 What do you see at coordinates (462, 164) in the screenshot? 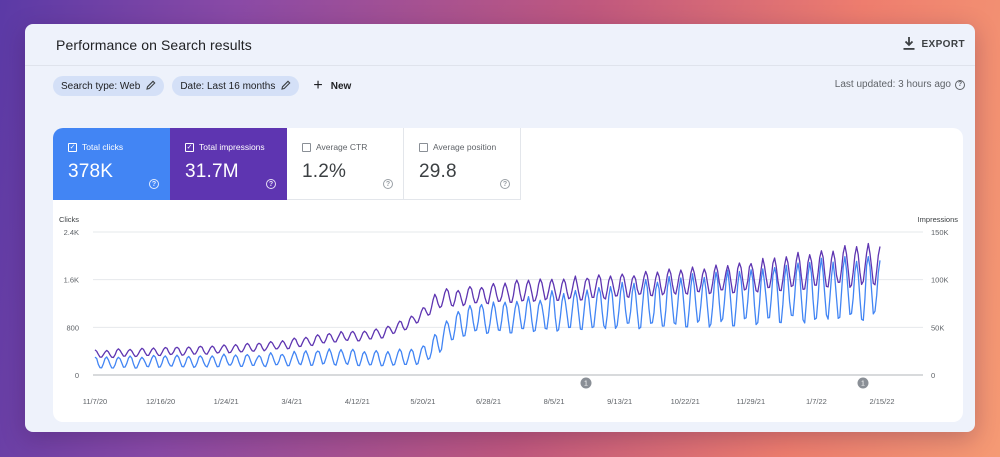
I see `metric-card-average-position: Average position 29.8 ?` at bounding box center [462, 164].